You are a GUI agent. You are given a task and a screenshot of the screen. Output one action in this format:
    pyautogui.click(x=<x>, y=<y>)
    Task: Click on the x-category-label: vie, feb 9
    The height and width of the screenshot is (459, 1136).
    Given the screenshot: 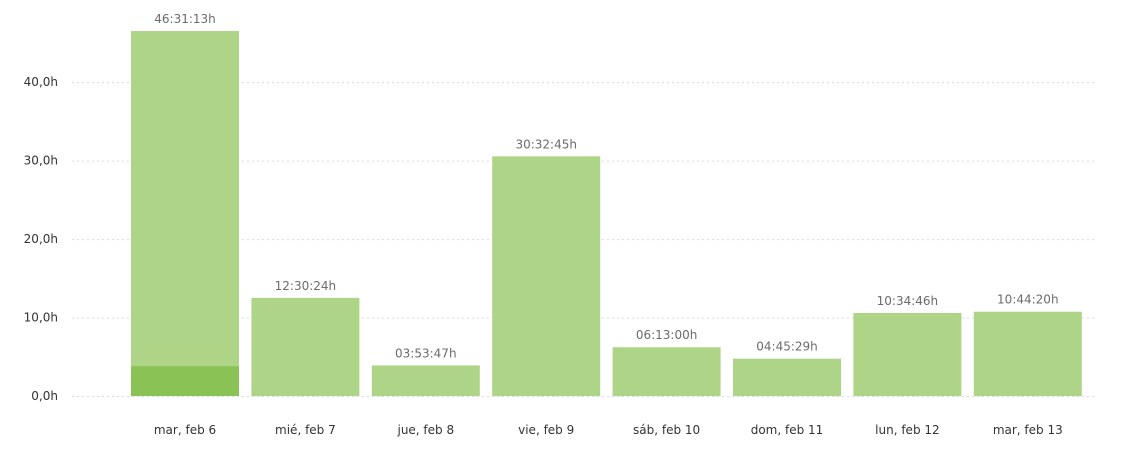 What is the action you would take?
    pyautogui.click(x=546, y=430)
    